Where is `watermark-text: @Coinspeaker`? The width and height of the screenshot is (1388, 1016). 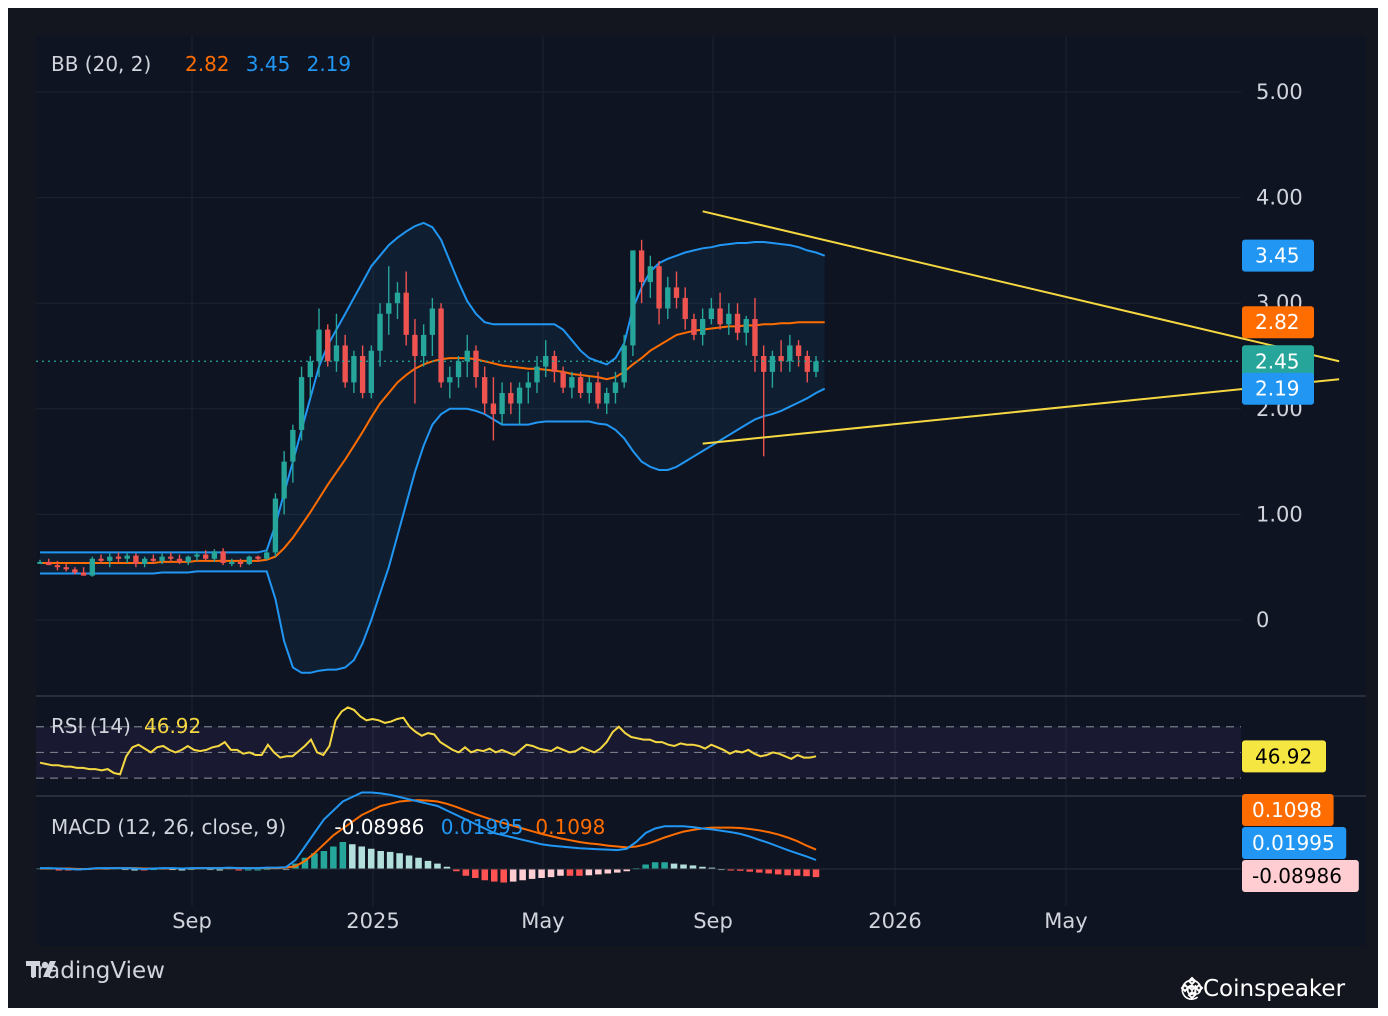
watermark-text: @Coinspeaker is located at coordinates (1263, 989).